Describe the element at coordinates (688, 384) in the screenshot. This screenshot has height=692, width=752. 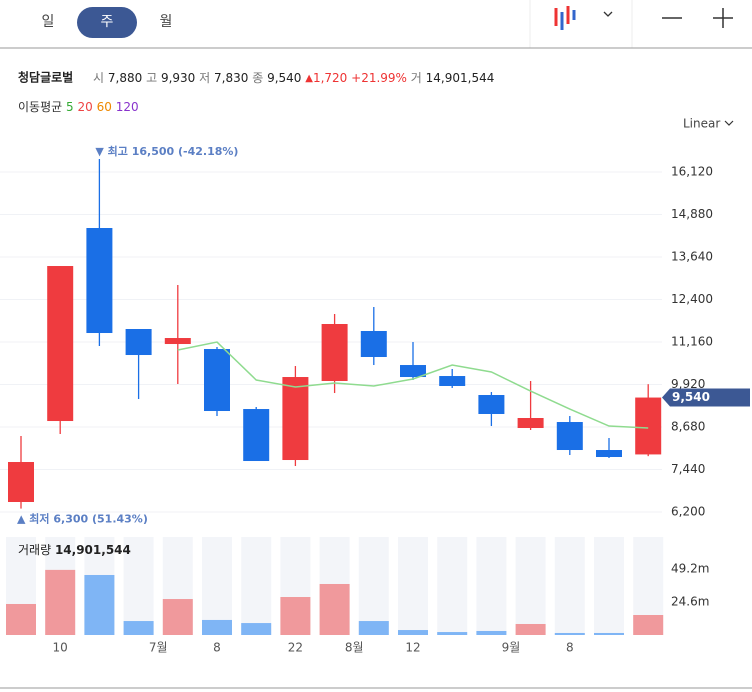
I see `y-tick-label: 9,920` at that location.